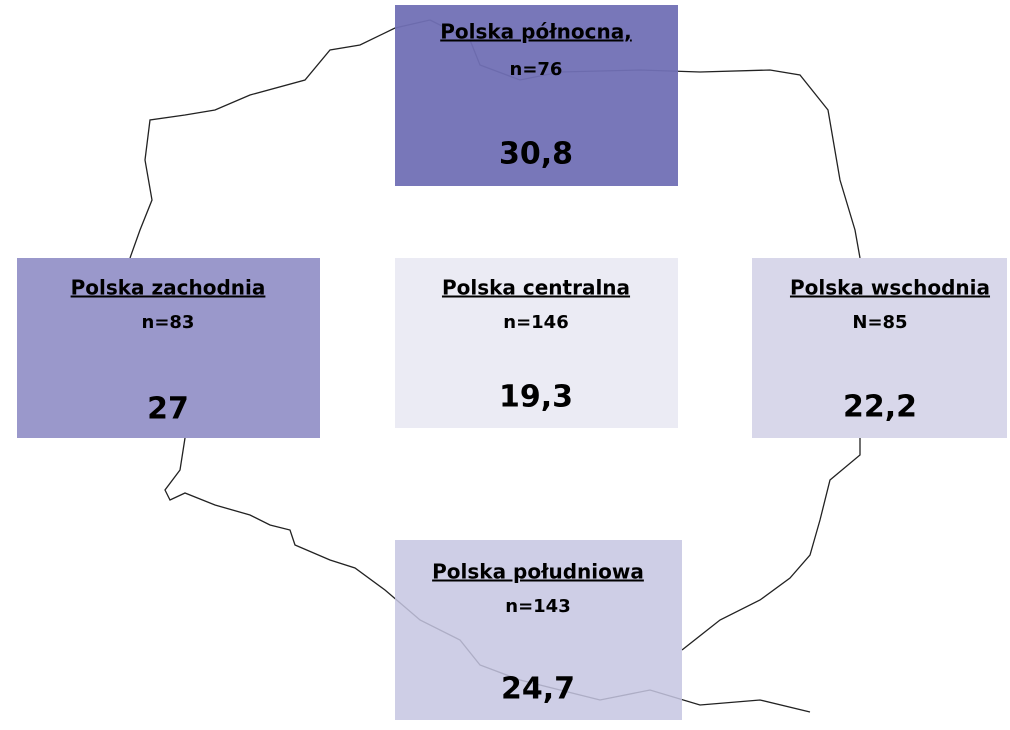  I want to click on region-value: 24,7, so click(538, 689).